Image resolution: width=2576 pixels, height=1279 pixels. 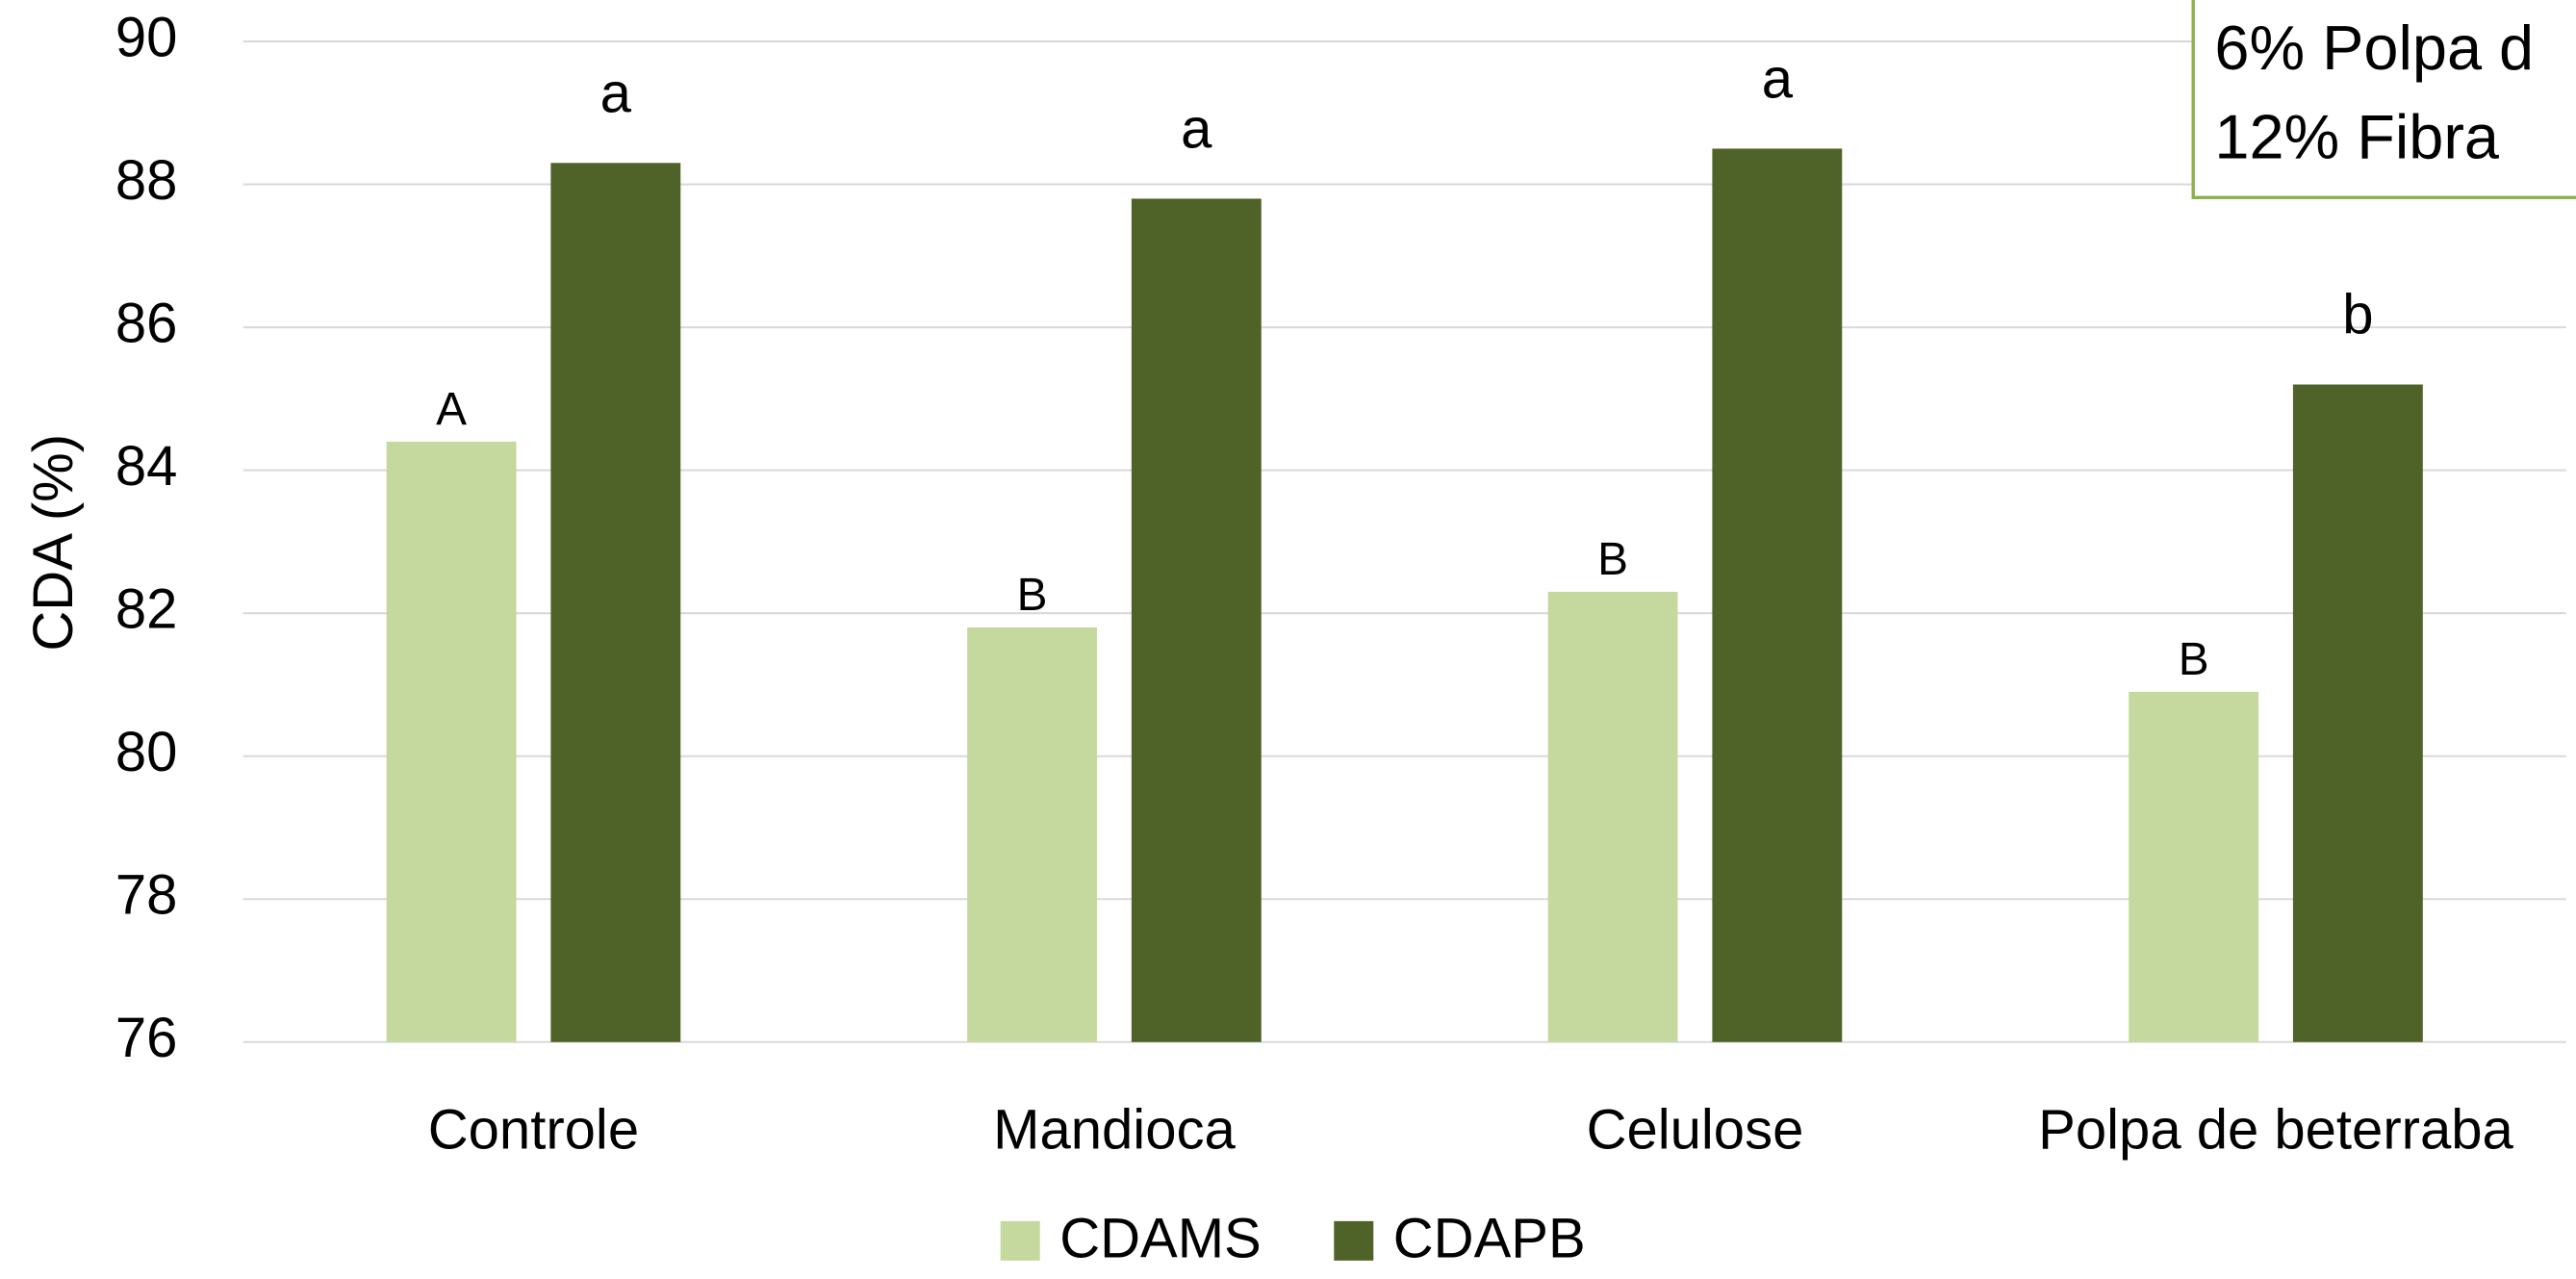 What do you see at coordinates (146, 180) in the screenshot?
I see `y-tick-label: 88` at bounding box center [146, 180].